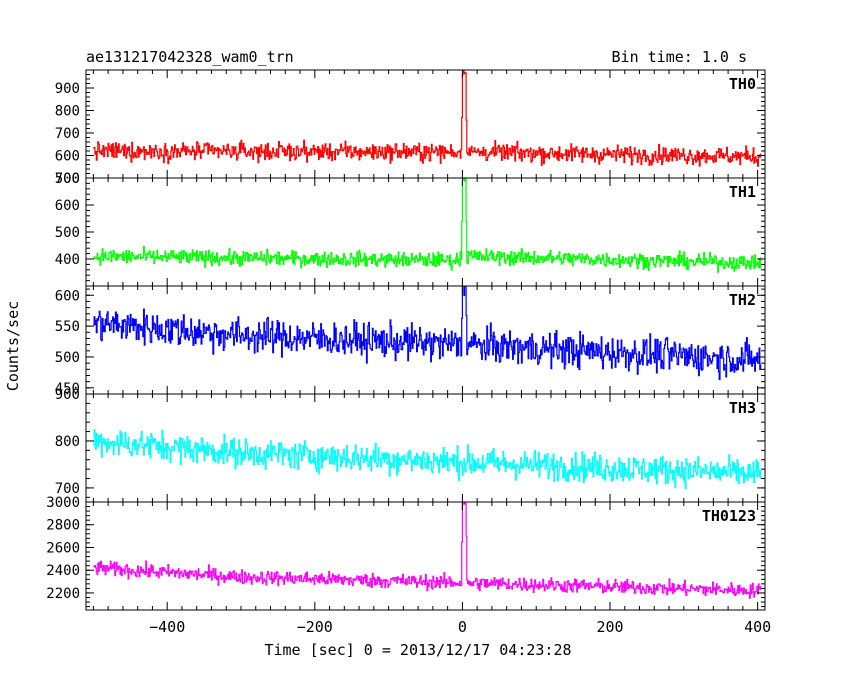  I want to click on panel-th1: 400 500 600 700 TH1, so click(410, 229).